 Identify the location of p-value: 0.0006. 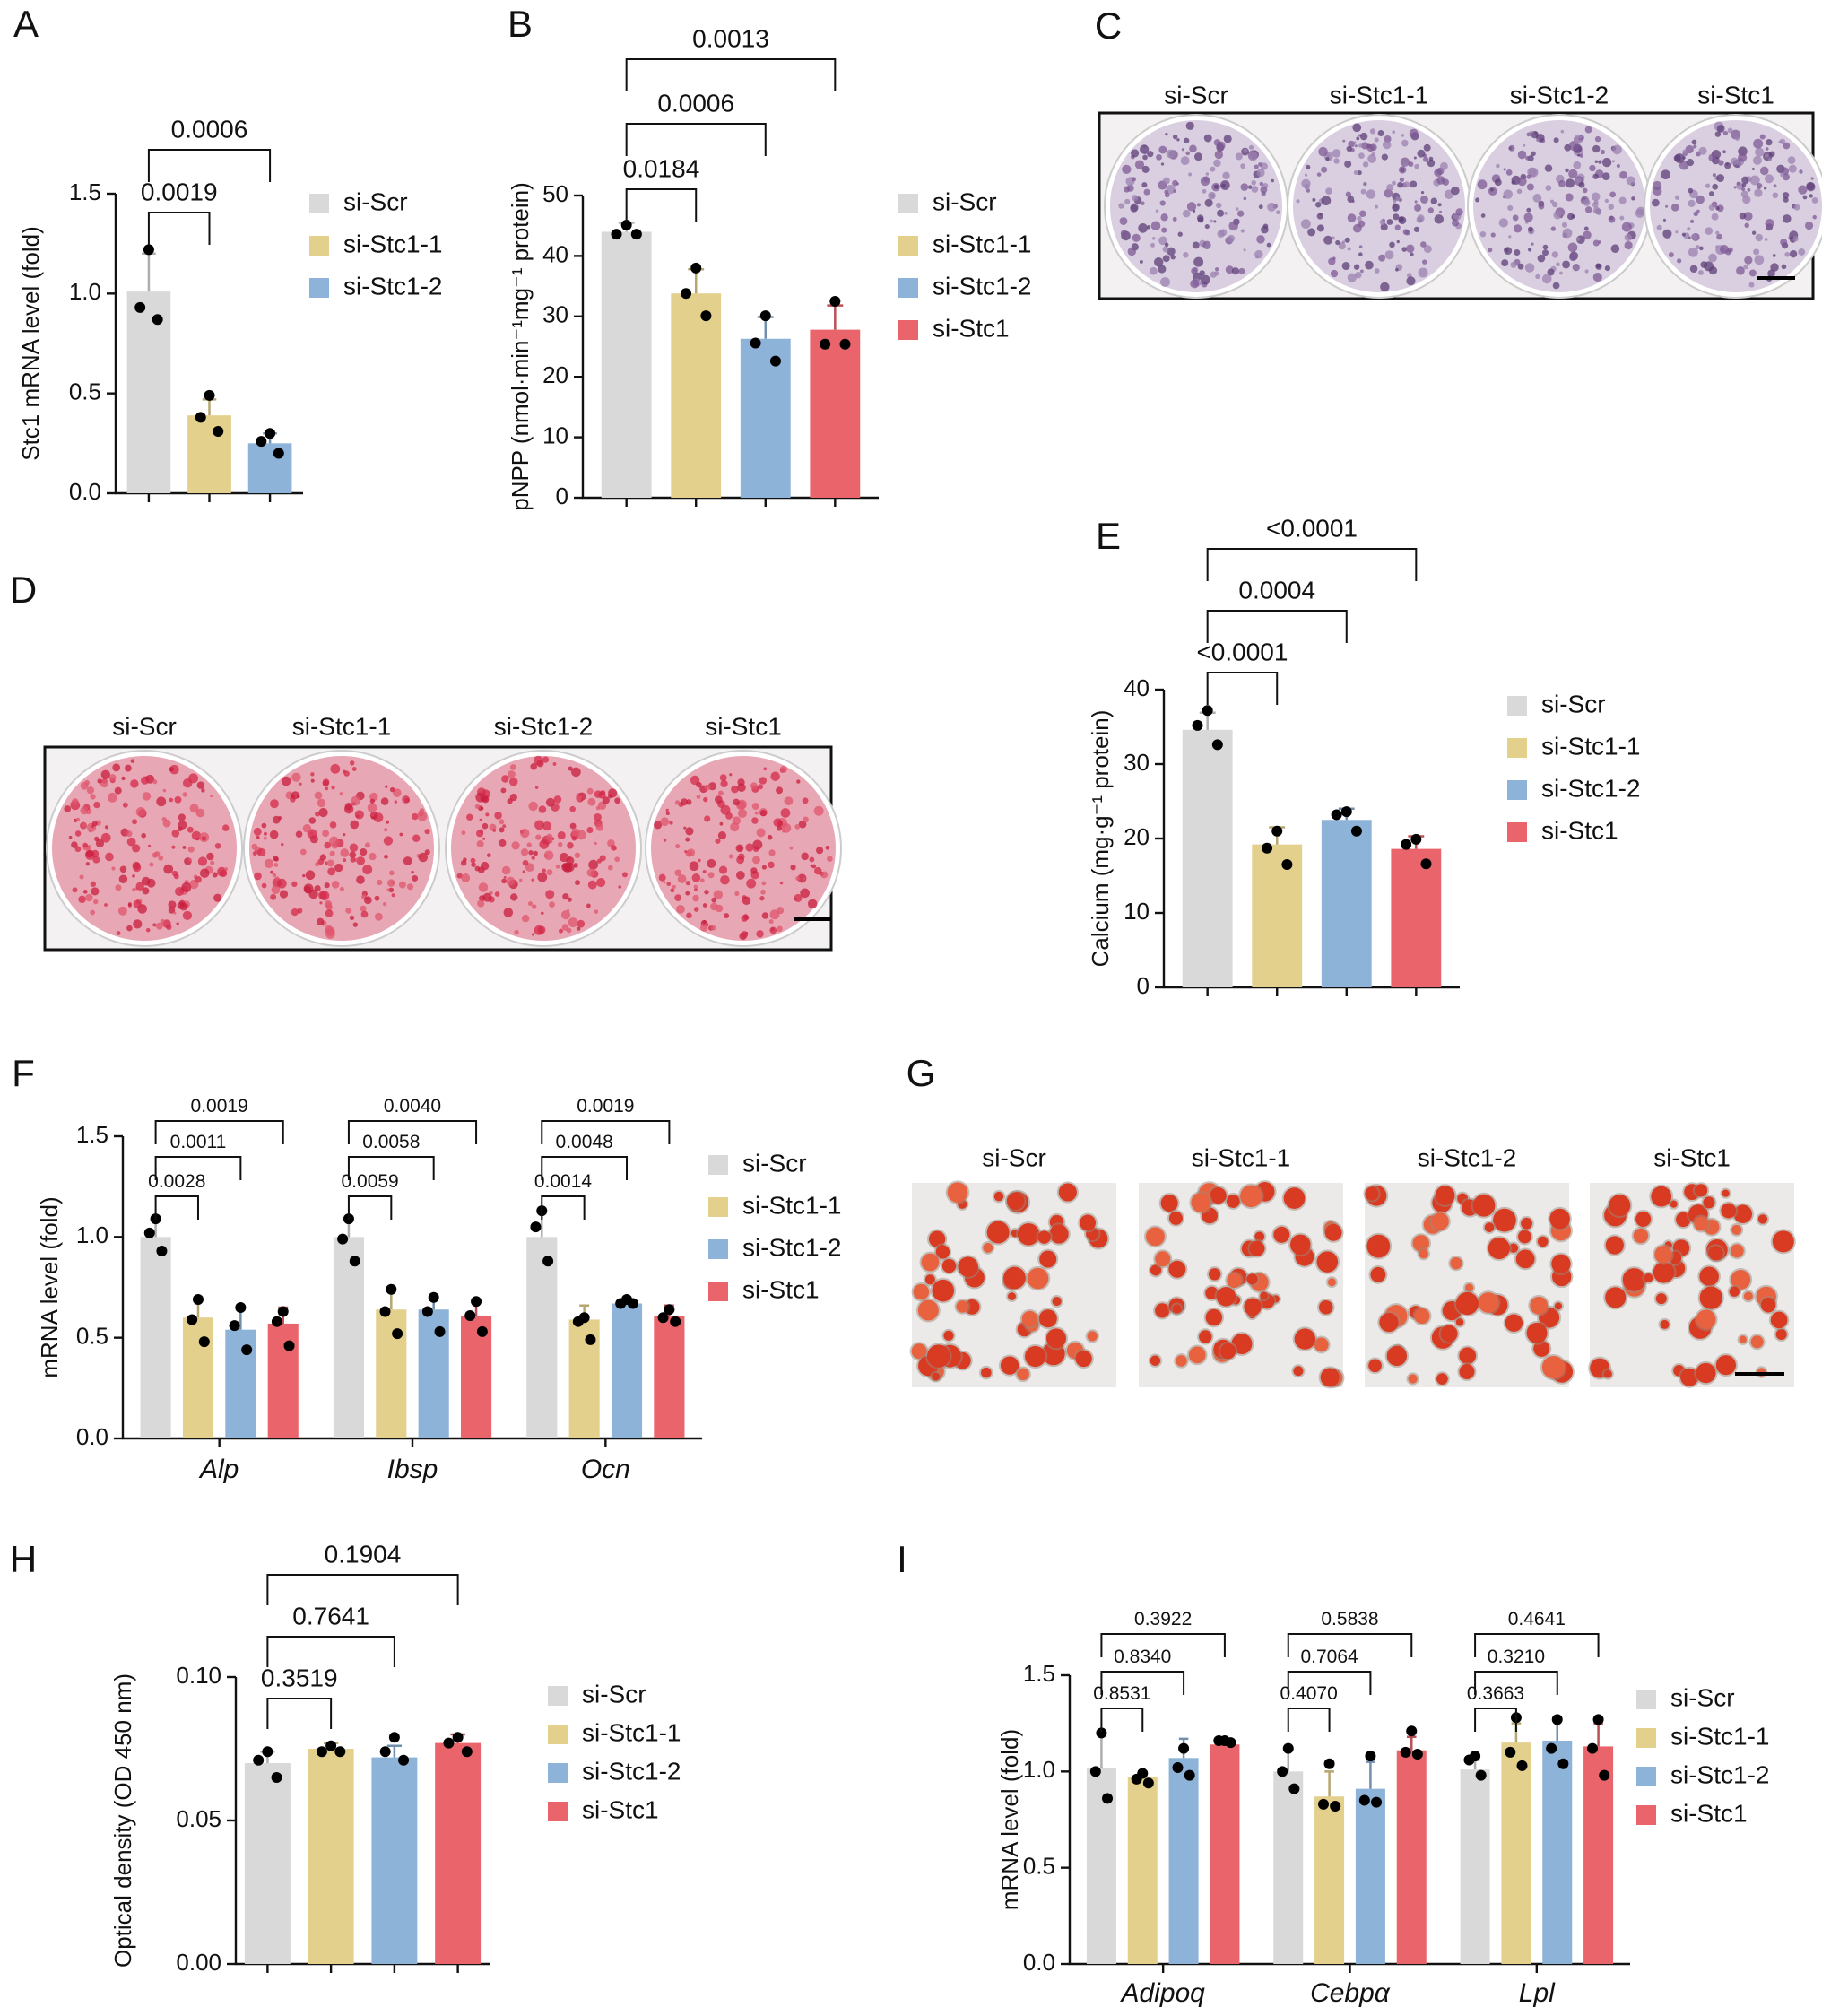
(695, 103).